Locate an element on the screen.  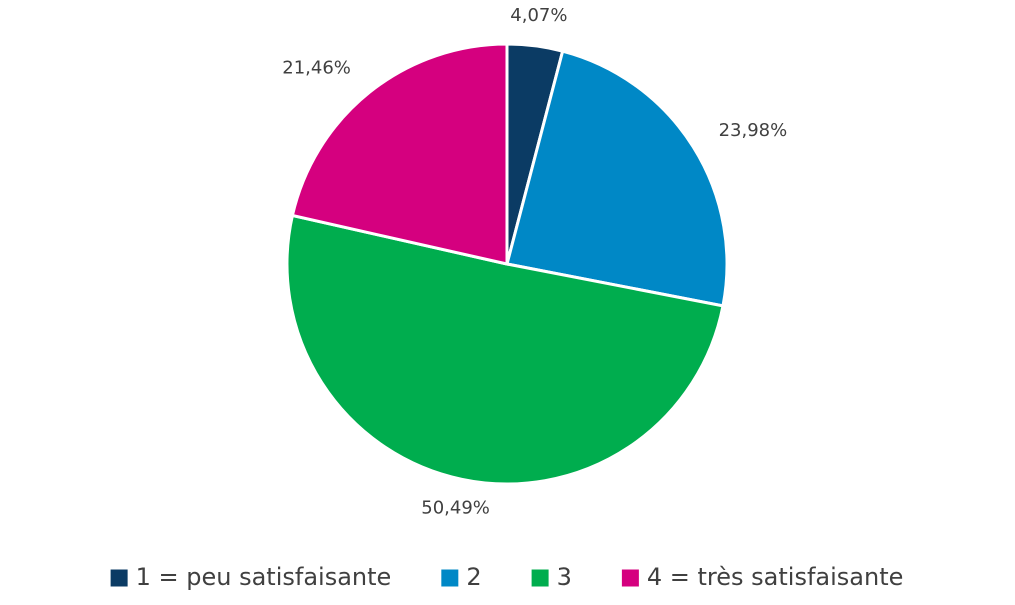
legend-label: 1 = peu satisfaisante is located at coordinates (264, 577).